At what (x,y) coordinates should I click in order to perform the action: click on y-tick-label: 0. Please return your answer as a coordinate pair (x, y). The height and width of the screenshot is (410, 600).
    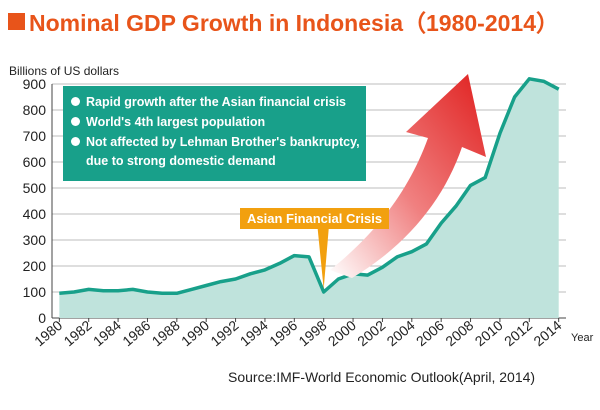
    Looking at the image, I should click on (42, 318).